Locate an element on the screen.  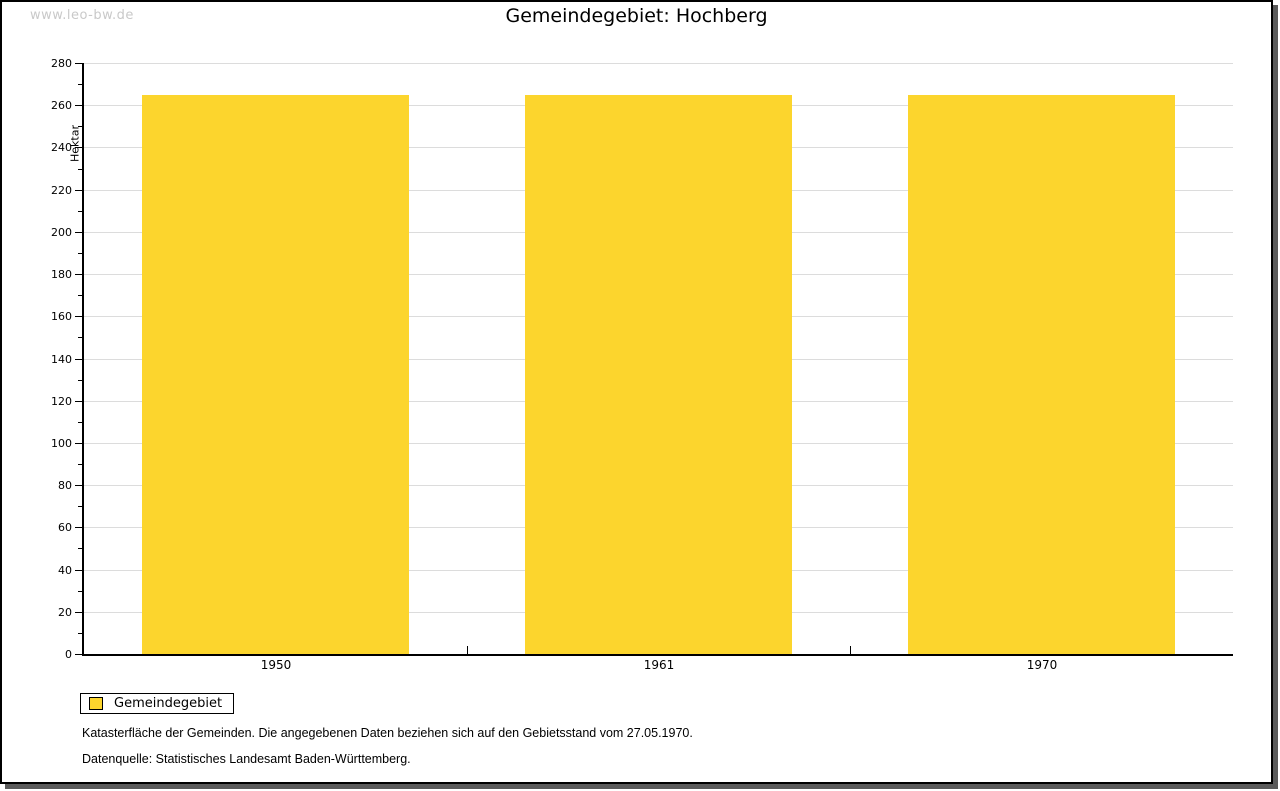
y-axis-tick-label: 40 is located at coordinates (65, 570).